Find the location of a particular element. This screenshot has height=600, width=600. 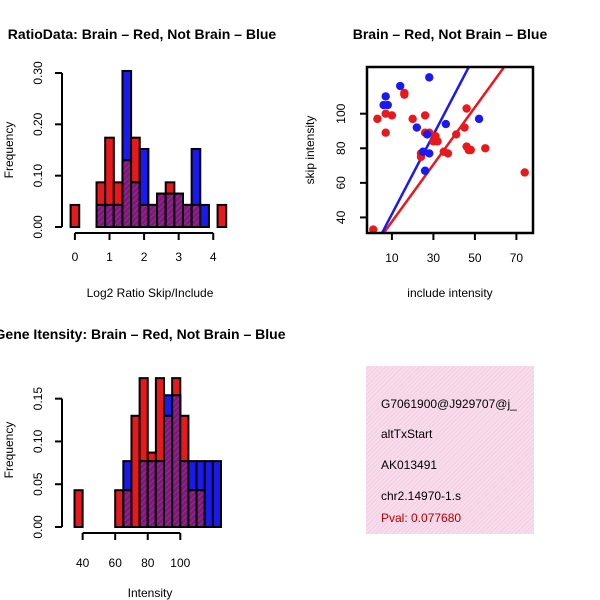

gene-ylabel: Frequency is located at coordinates (9, 450).